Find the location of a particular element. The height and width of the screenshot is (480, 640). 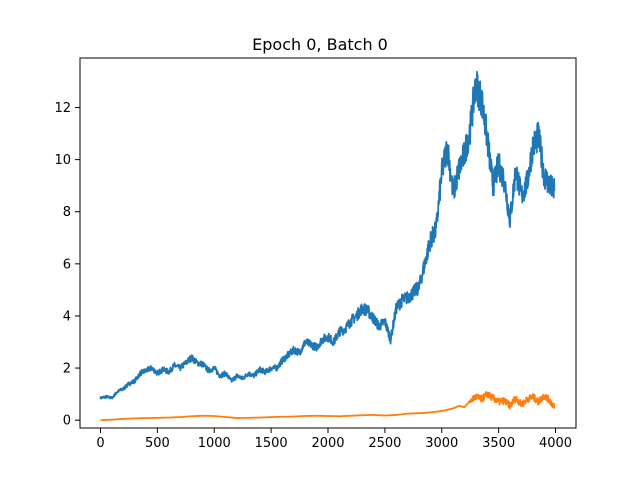

y-tick-label: 6 is located at coordinates (67, 264).